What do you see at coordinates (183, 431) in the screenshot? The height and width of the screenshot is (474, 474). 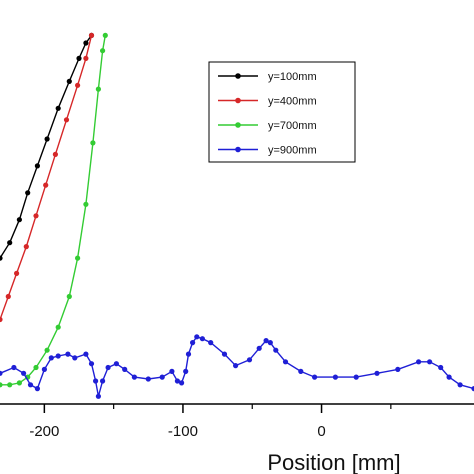 I see `x-tick-label: -100` at bounding box center [183, 431].